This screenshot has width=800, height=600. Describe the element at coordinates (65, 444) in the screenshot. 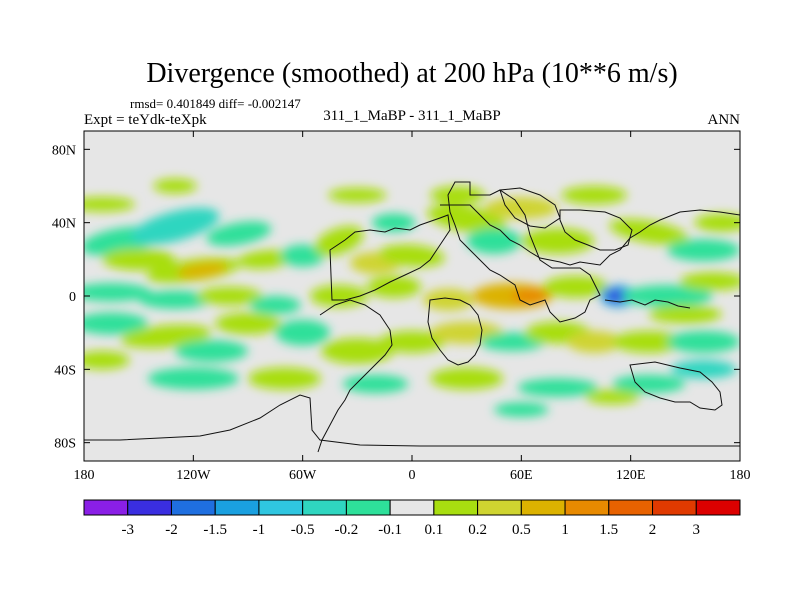

I see `y-tick-label: 80S` at that location.